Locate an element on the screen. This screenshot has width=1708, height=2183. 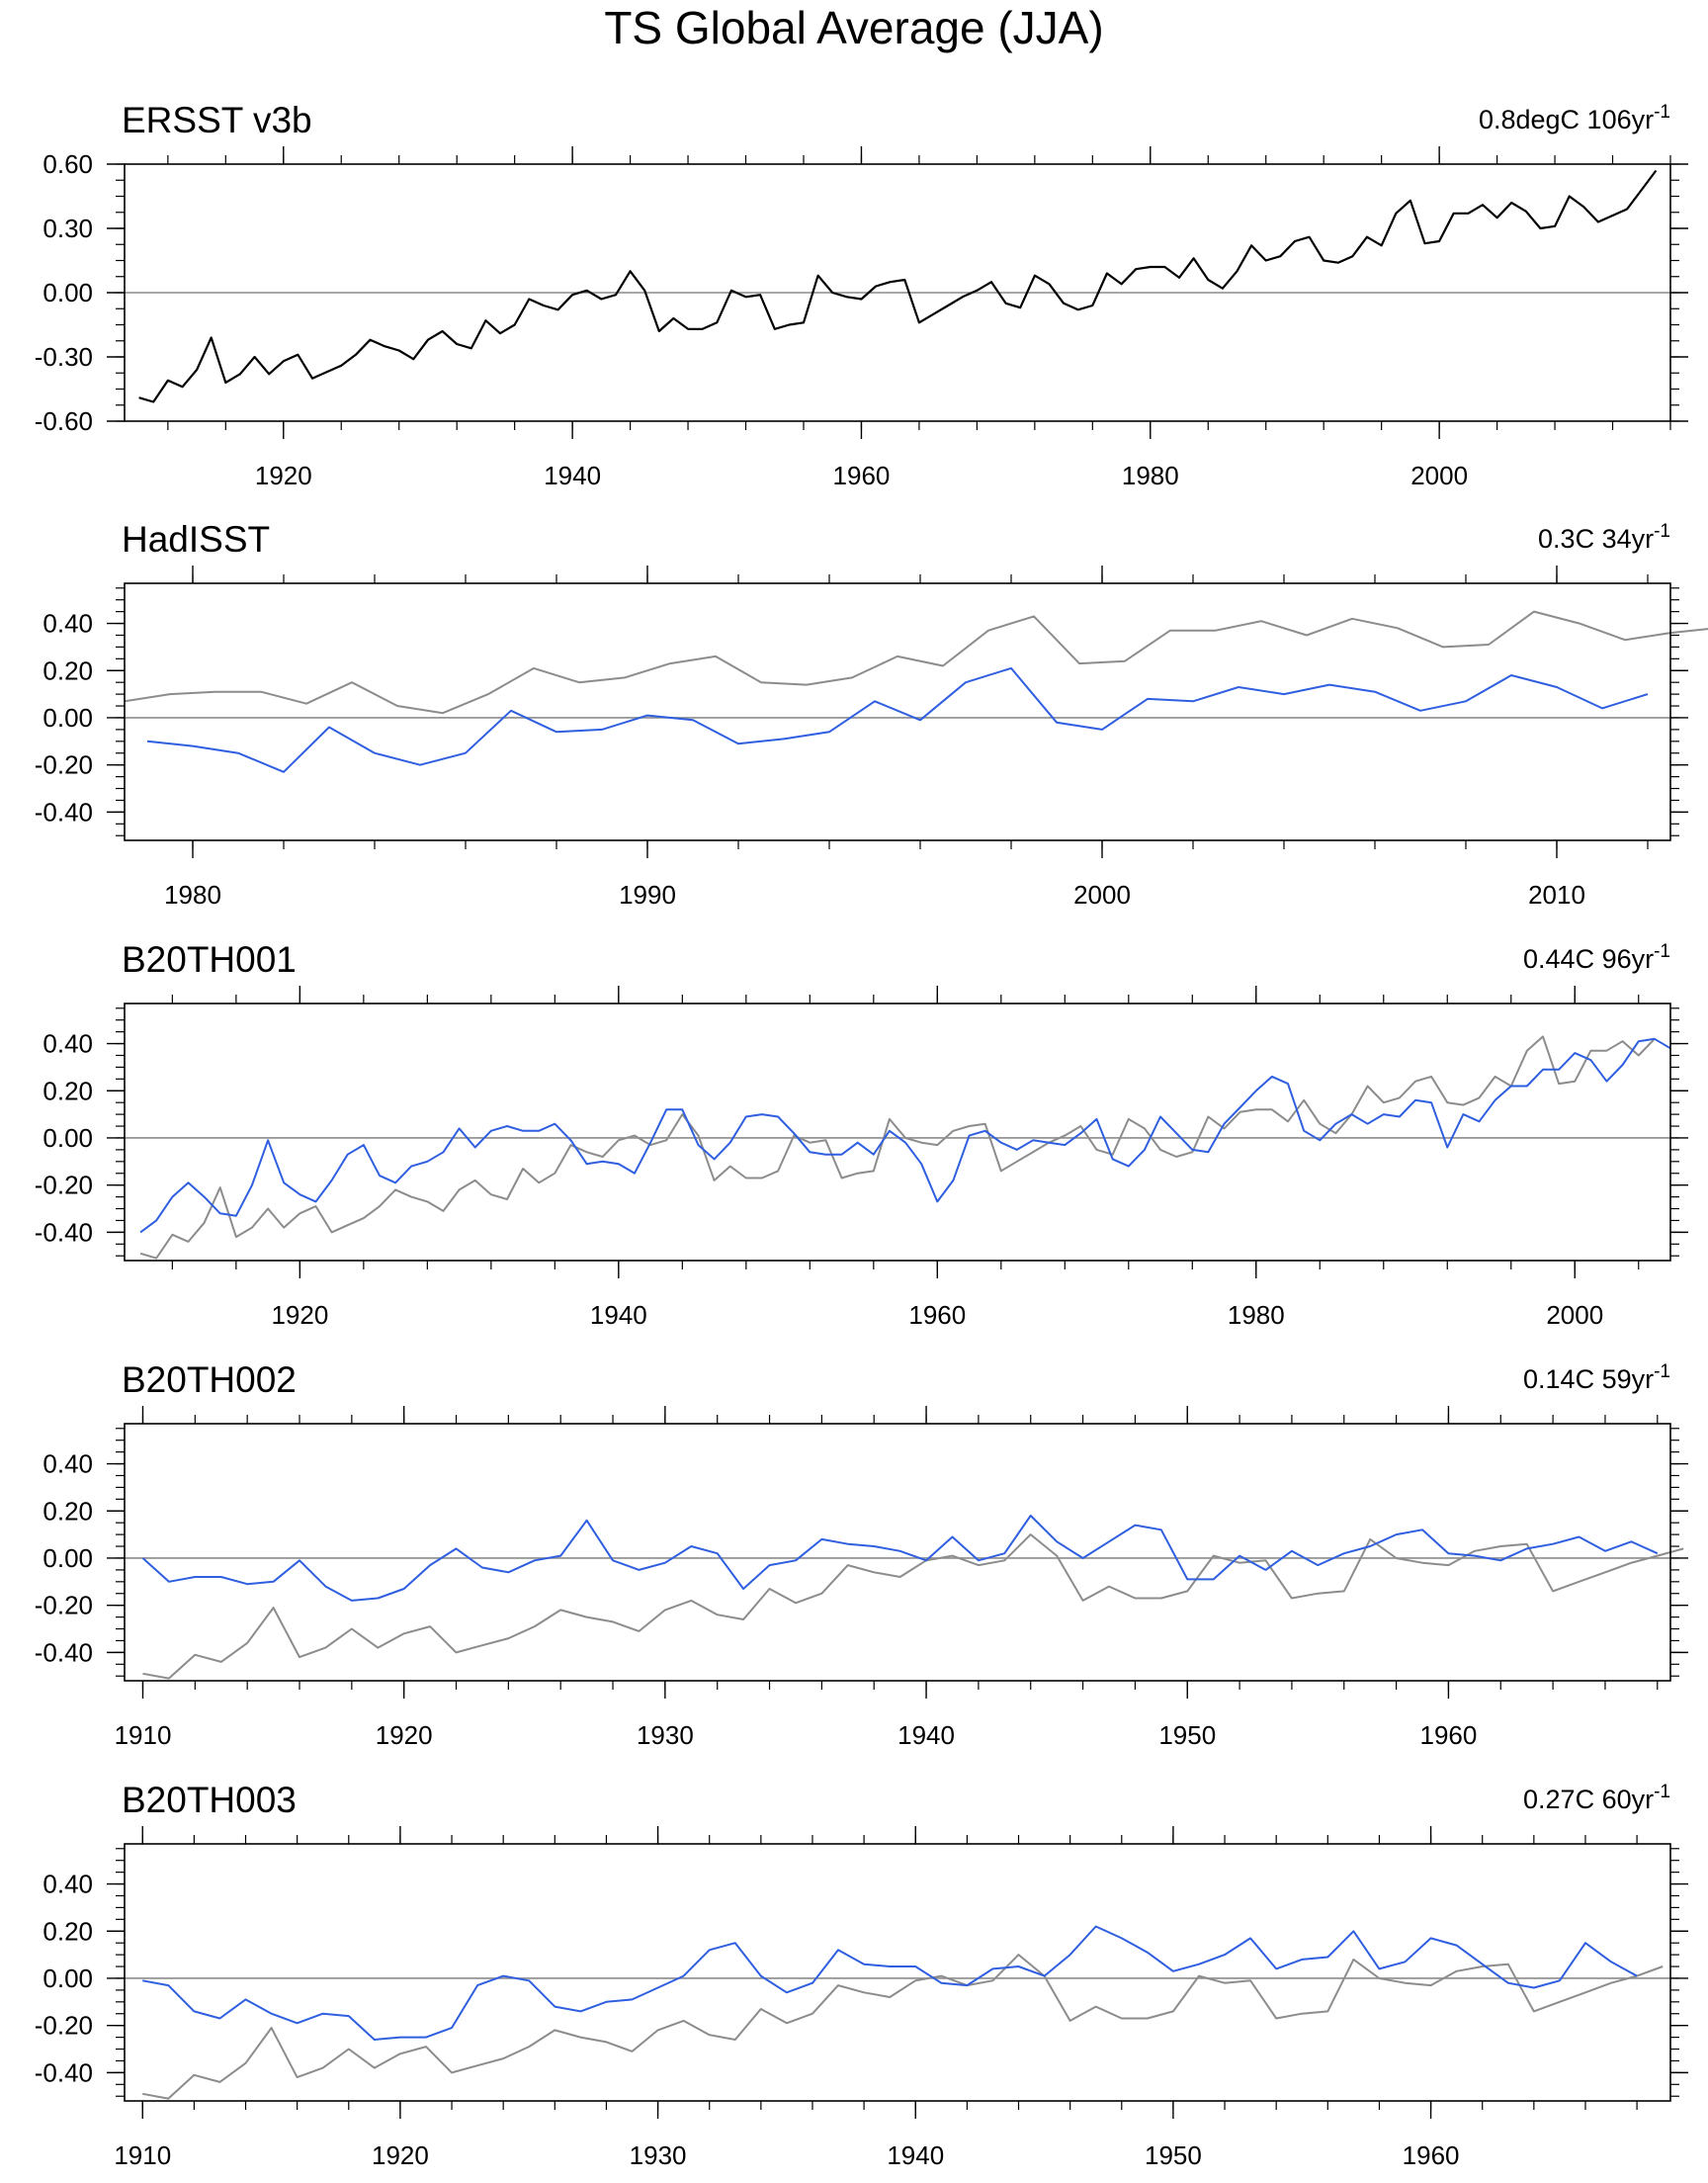
trend-label: 0.8degC 106yr-1 is located at coordinates (1574, 118).